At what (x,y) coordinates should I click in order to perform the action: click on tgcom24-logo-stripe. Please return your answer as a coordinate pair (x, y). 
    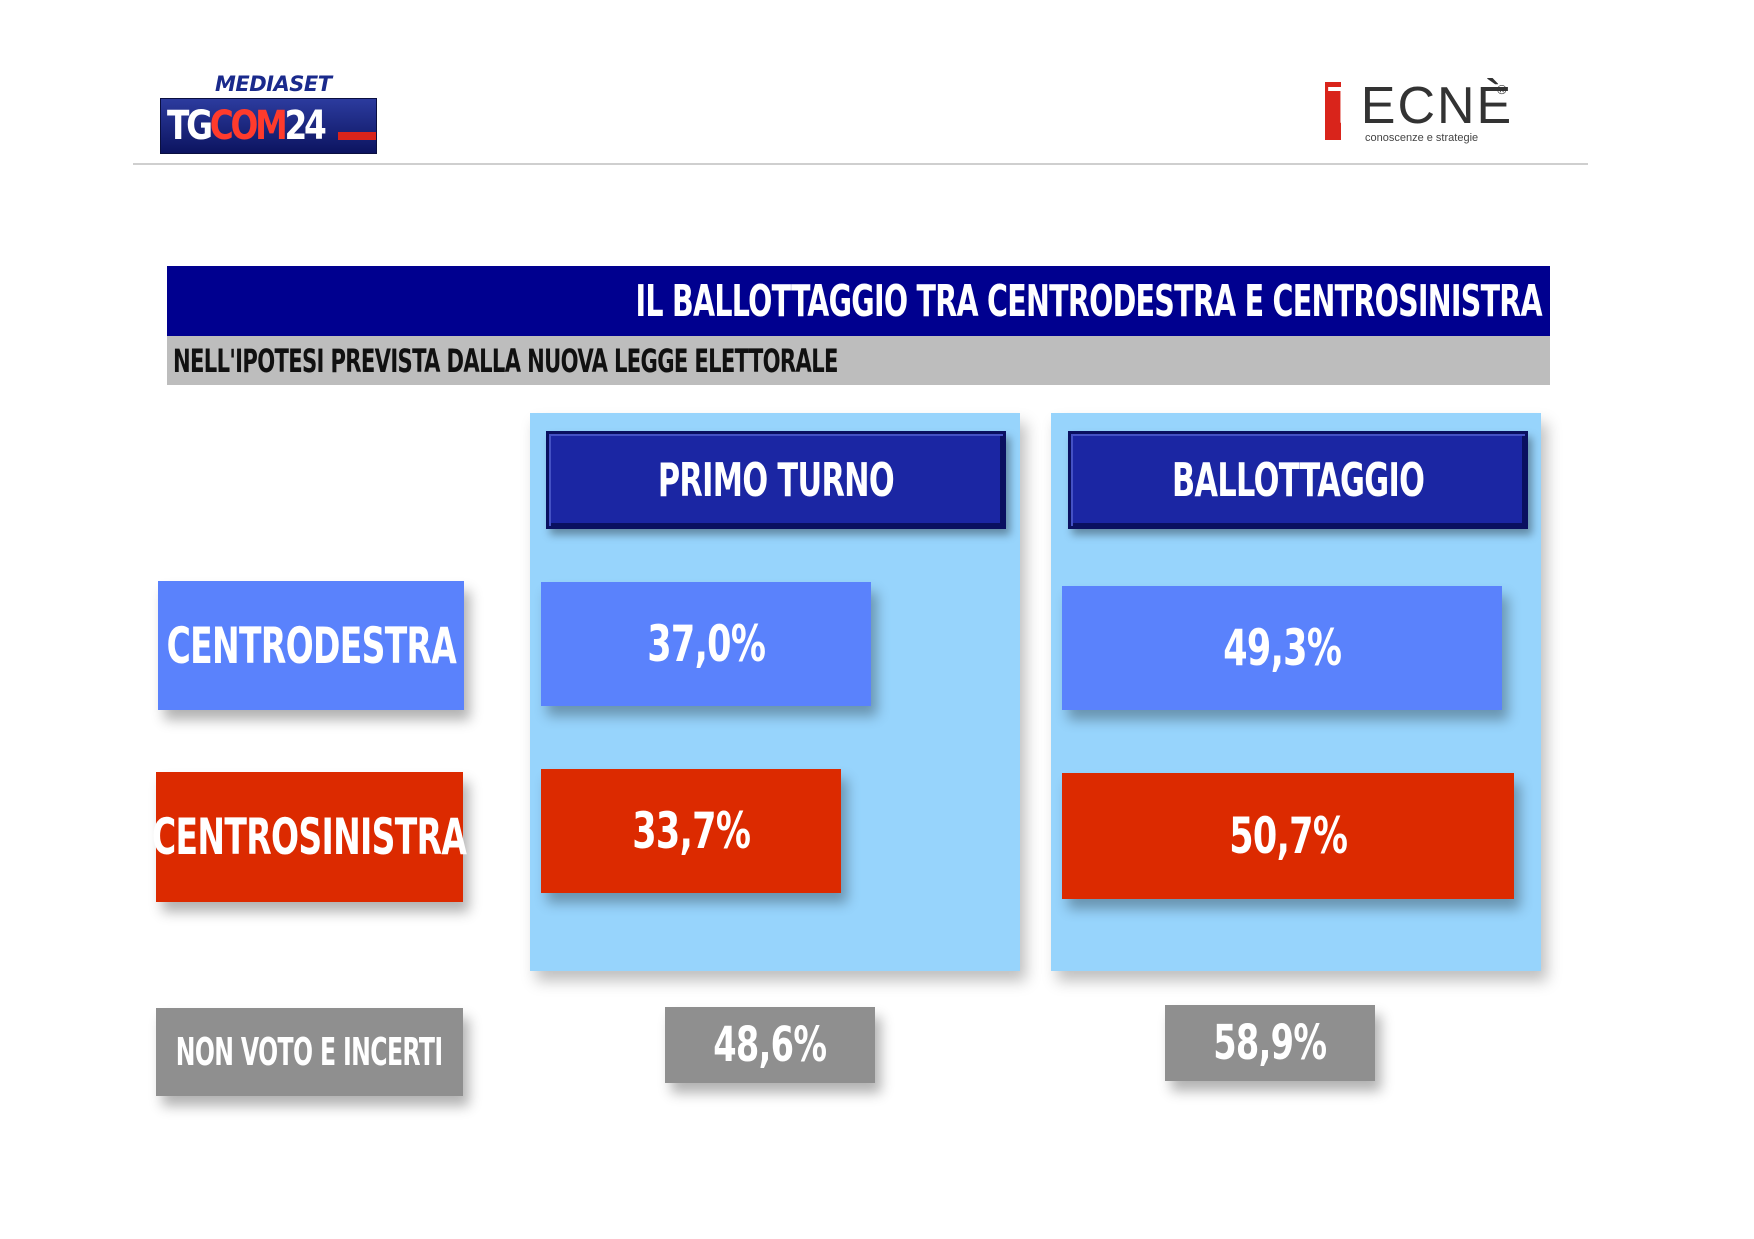
    Looking at the image, I should click on (357, 136).